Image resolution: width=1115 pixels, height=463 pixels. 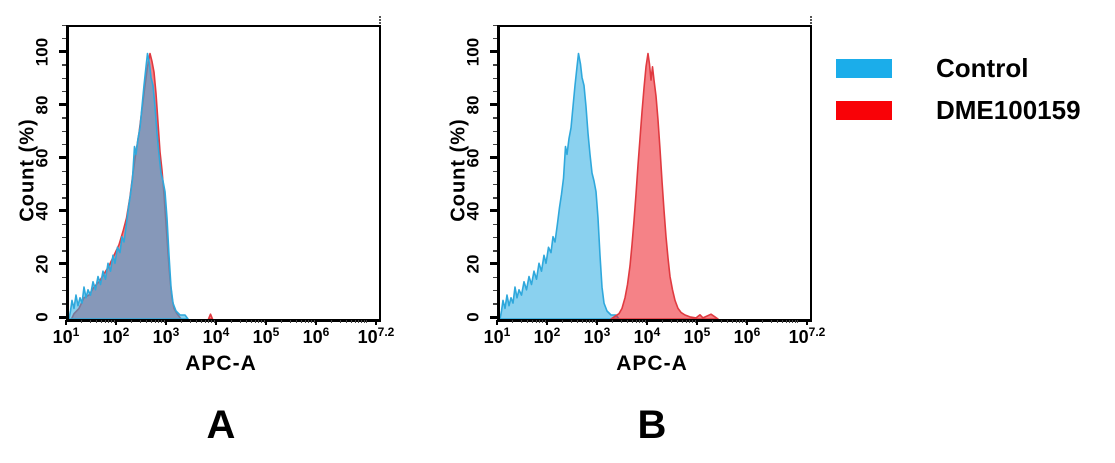 What do you see at coordinates (473, 105) in the screenshot?
I see `y-tick-label: 80` at bounding box center [473, 105].